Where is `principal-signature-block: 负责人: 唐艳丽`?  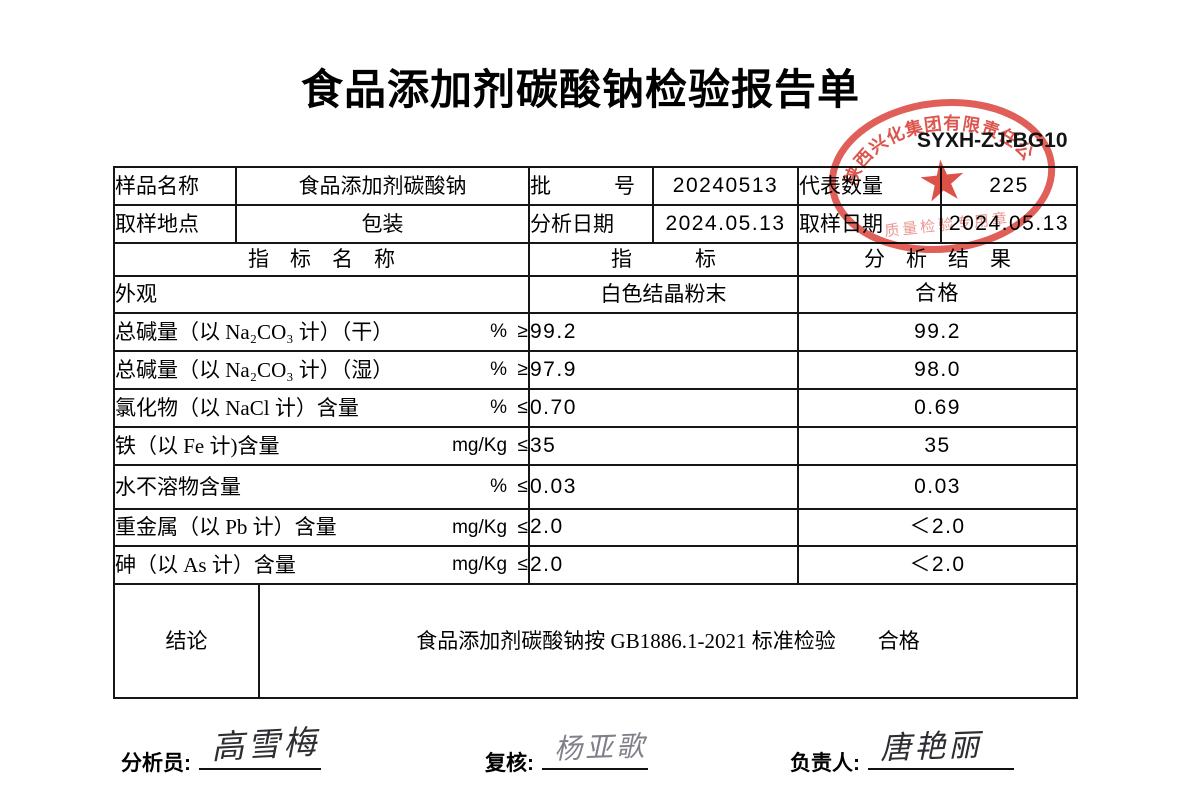
principal-signature-block: 负责人: 唐艳丽 is located at coordinates (902, 752).